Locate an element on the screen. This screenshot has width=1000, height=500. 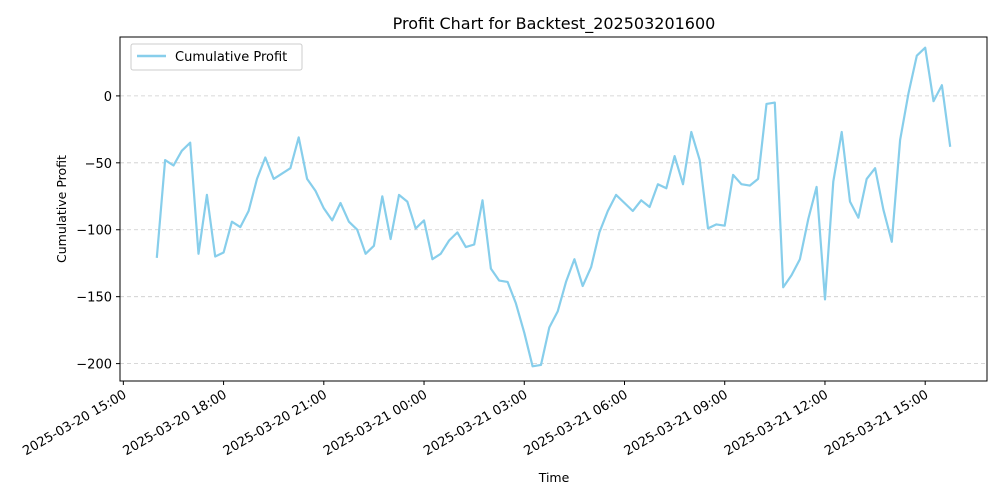
x-tick-label: 2025-03-21 06:00 is located at coordinates (576, 423).